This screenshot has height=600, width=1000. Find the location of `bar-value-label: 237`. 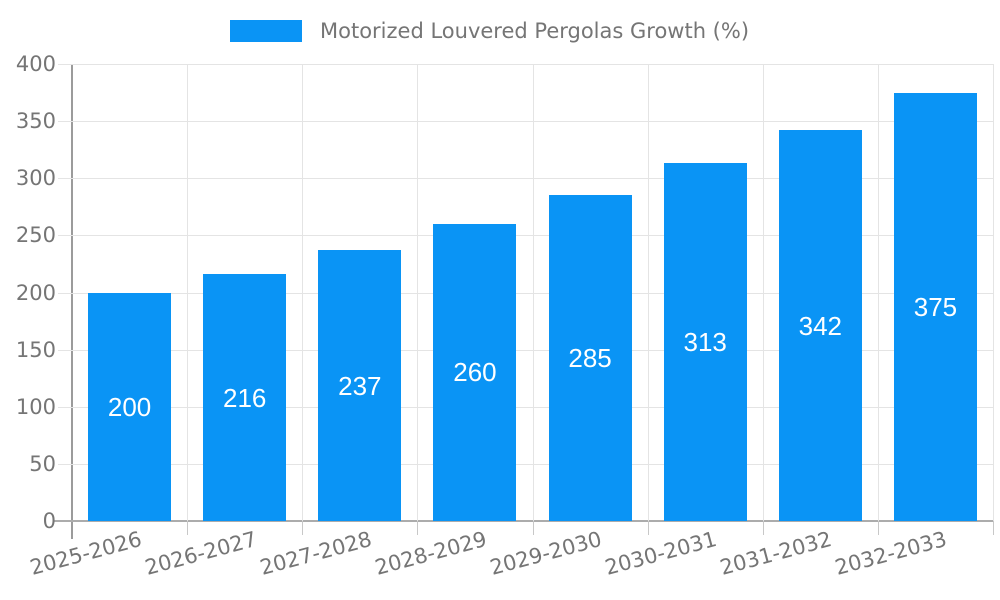

bar-value-label: 237 is located at coordinates (360, 385).